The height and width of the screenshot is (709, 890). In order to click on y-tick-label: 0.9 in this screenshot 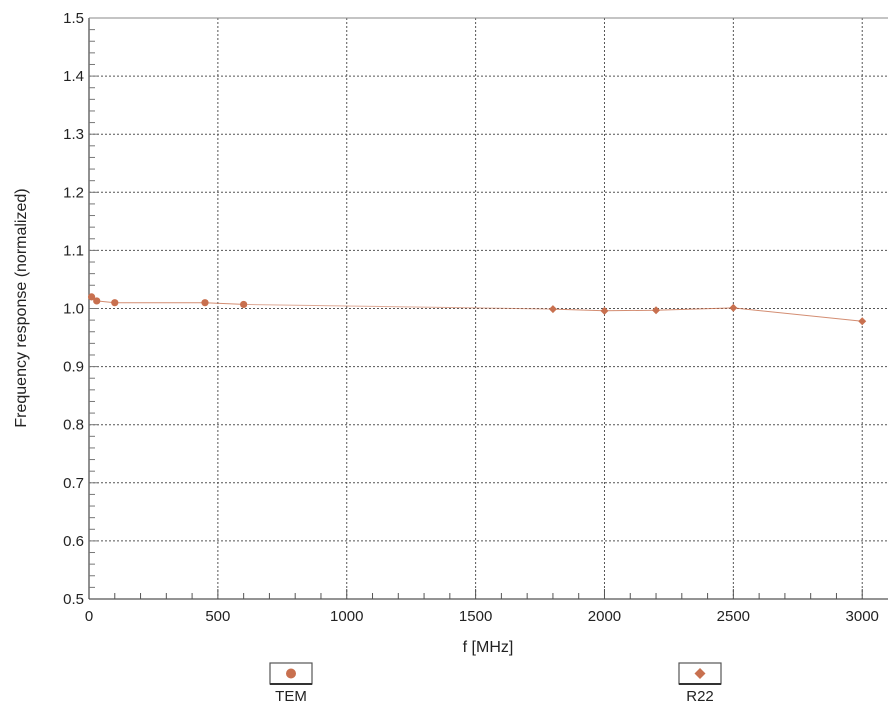, I will do `click(73, 367)`.